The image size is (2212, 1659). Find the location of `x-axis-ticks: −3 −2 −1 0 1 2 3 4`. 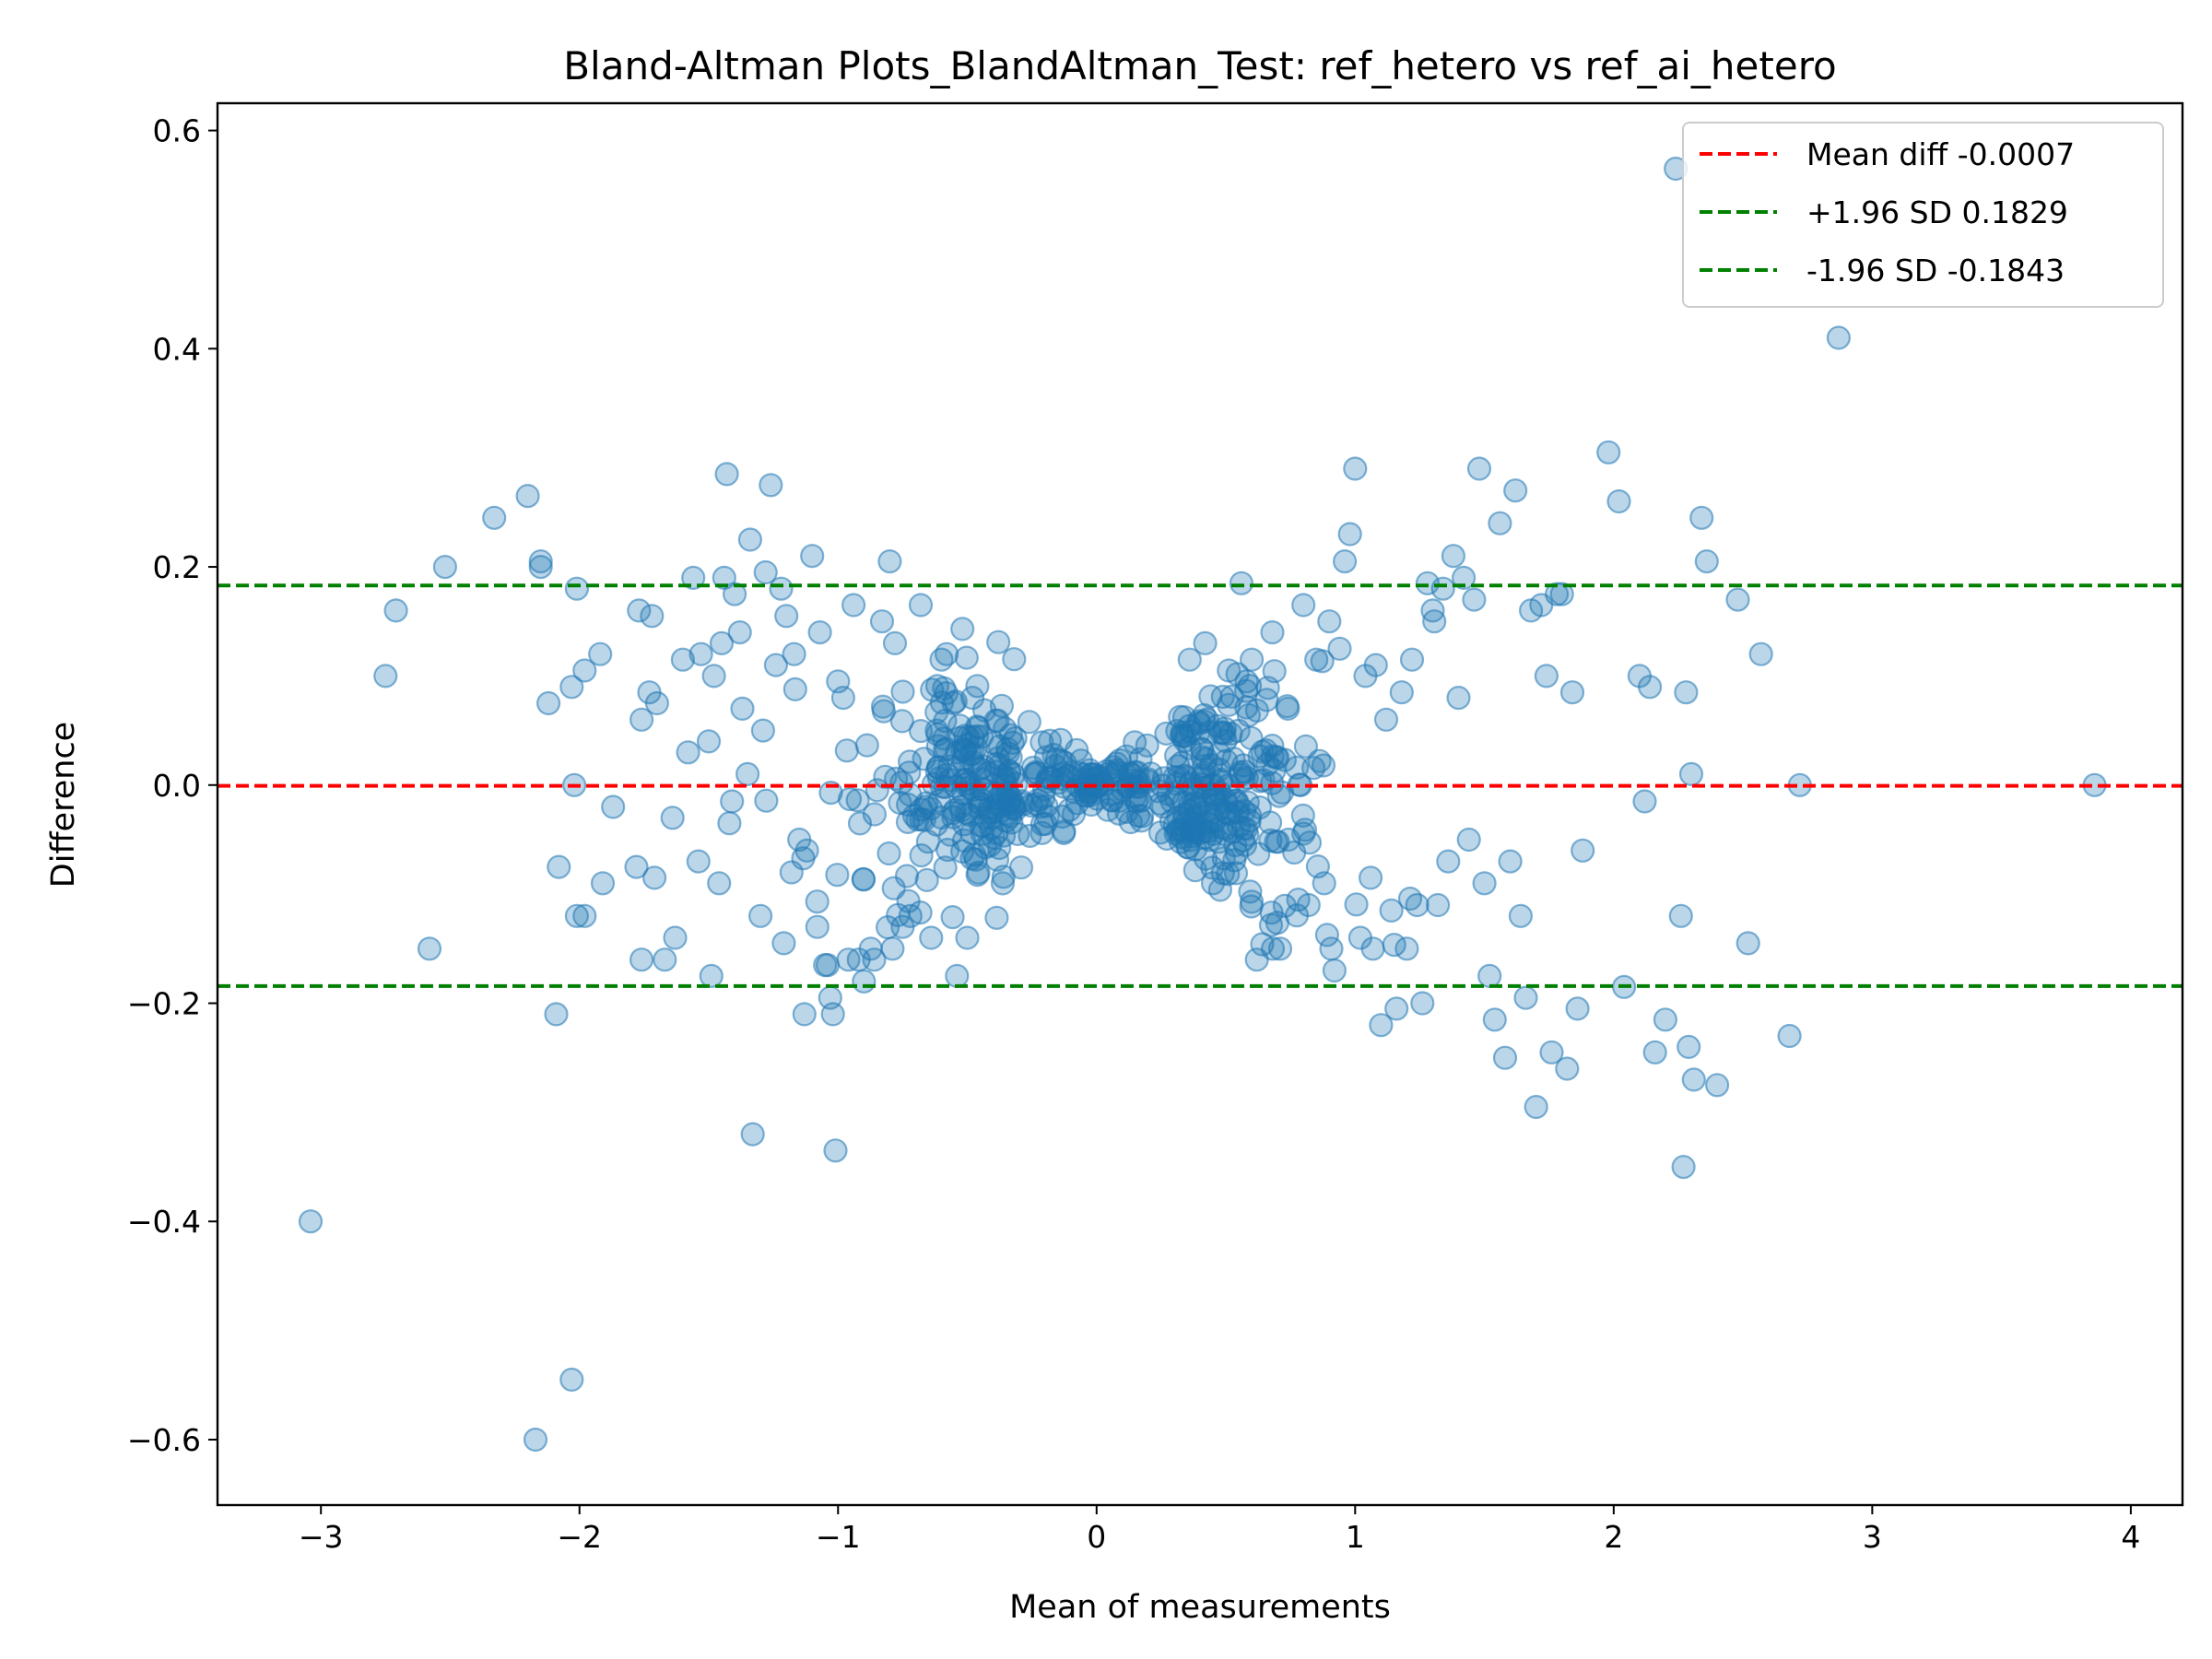

x-axis-ticks: −3 −2 −1 0 1 2 3 4 is located at coordinates (1219, 1530).